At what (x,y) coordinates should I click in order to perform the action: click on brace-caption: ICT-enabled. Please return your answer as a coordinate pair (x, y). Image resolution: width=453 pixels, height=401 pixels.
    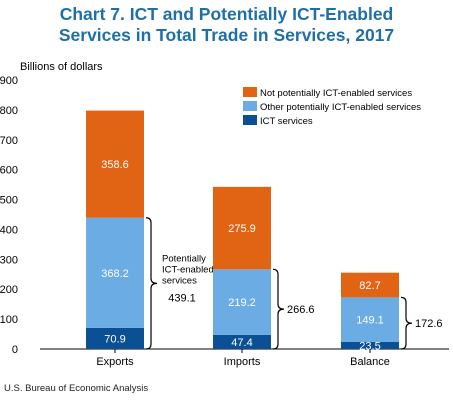
    Looking at the image, I should click on (188, 269).